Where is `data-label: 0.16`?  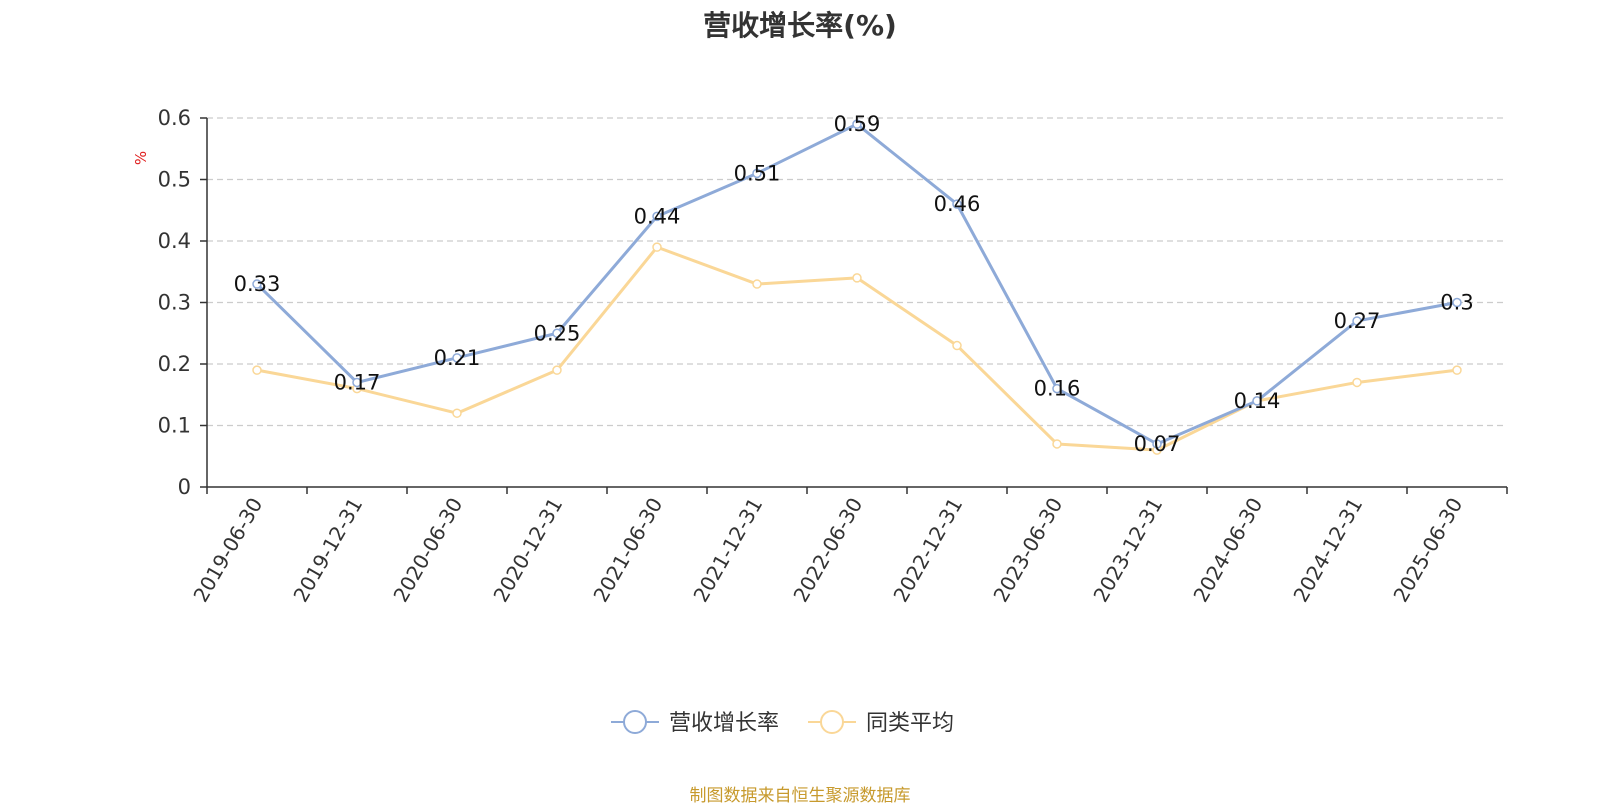
data-label: 0.16 is located at coordinates (1057, 389).